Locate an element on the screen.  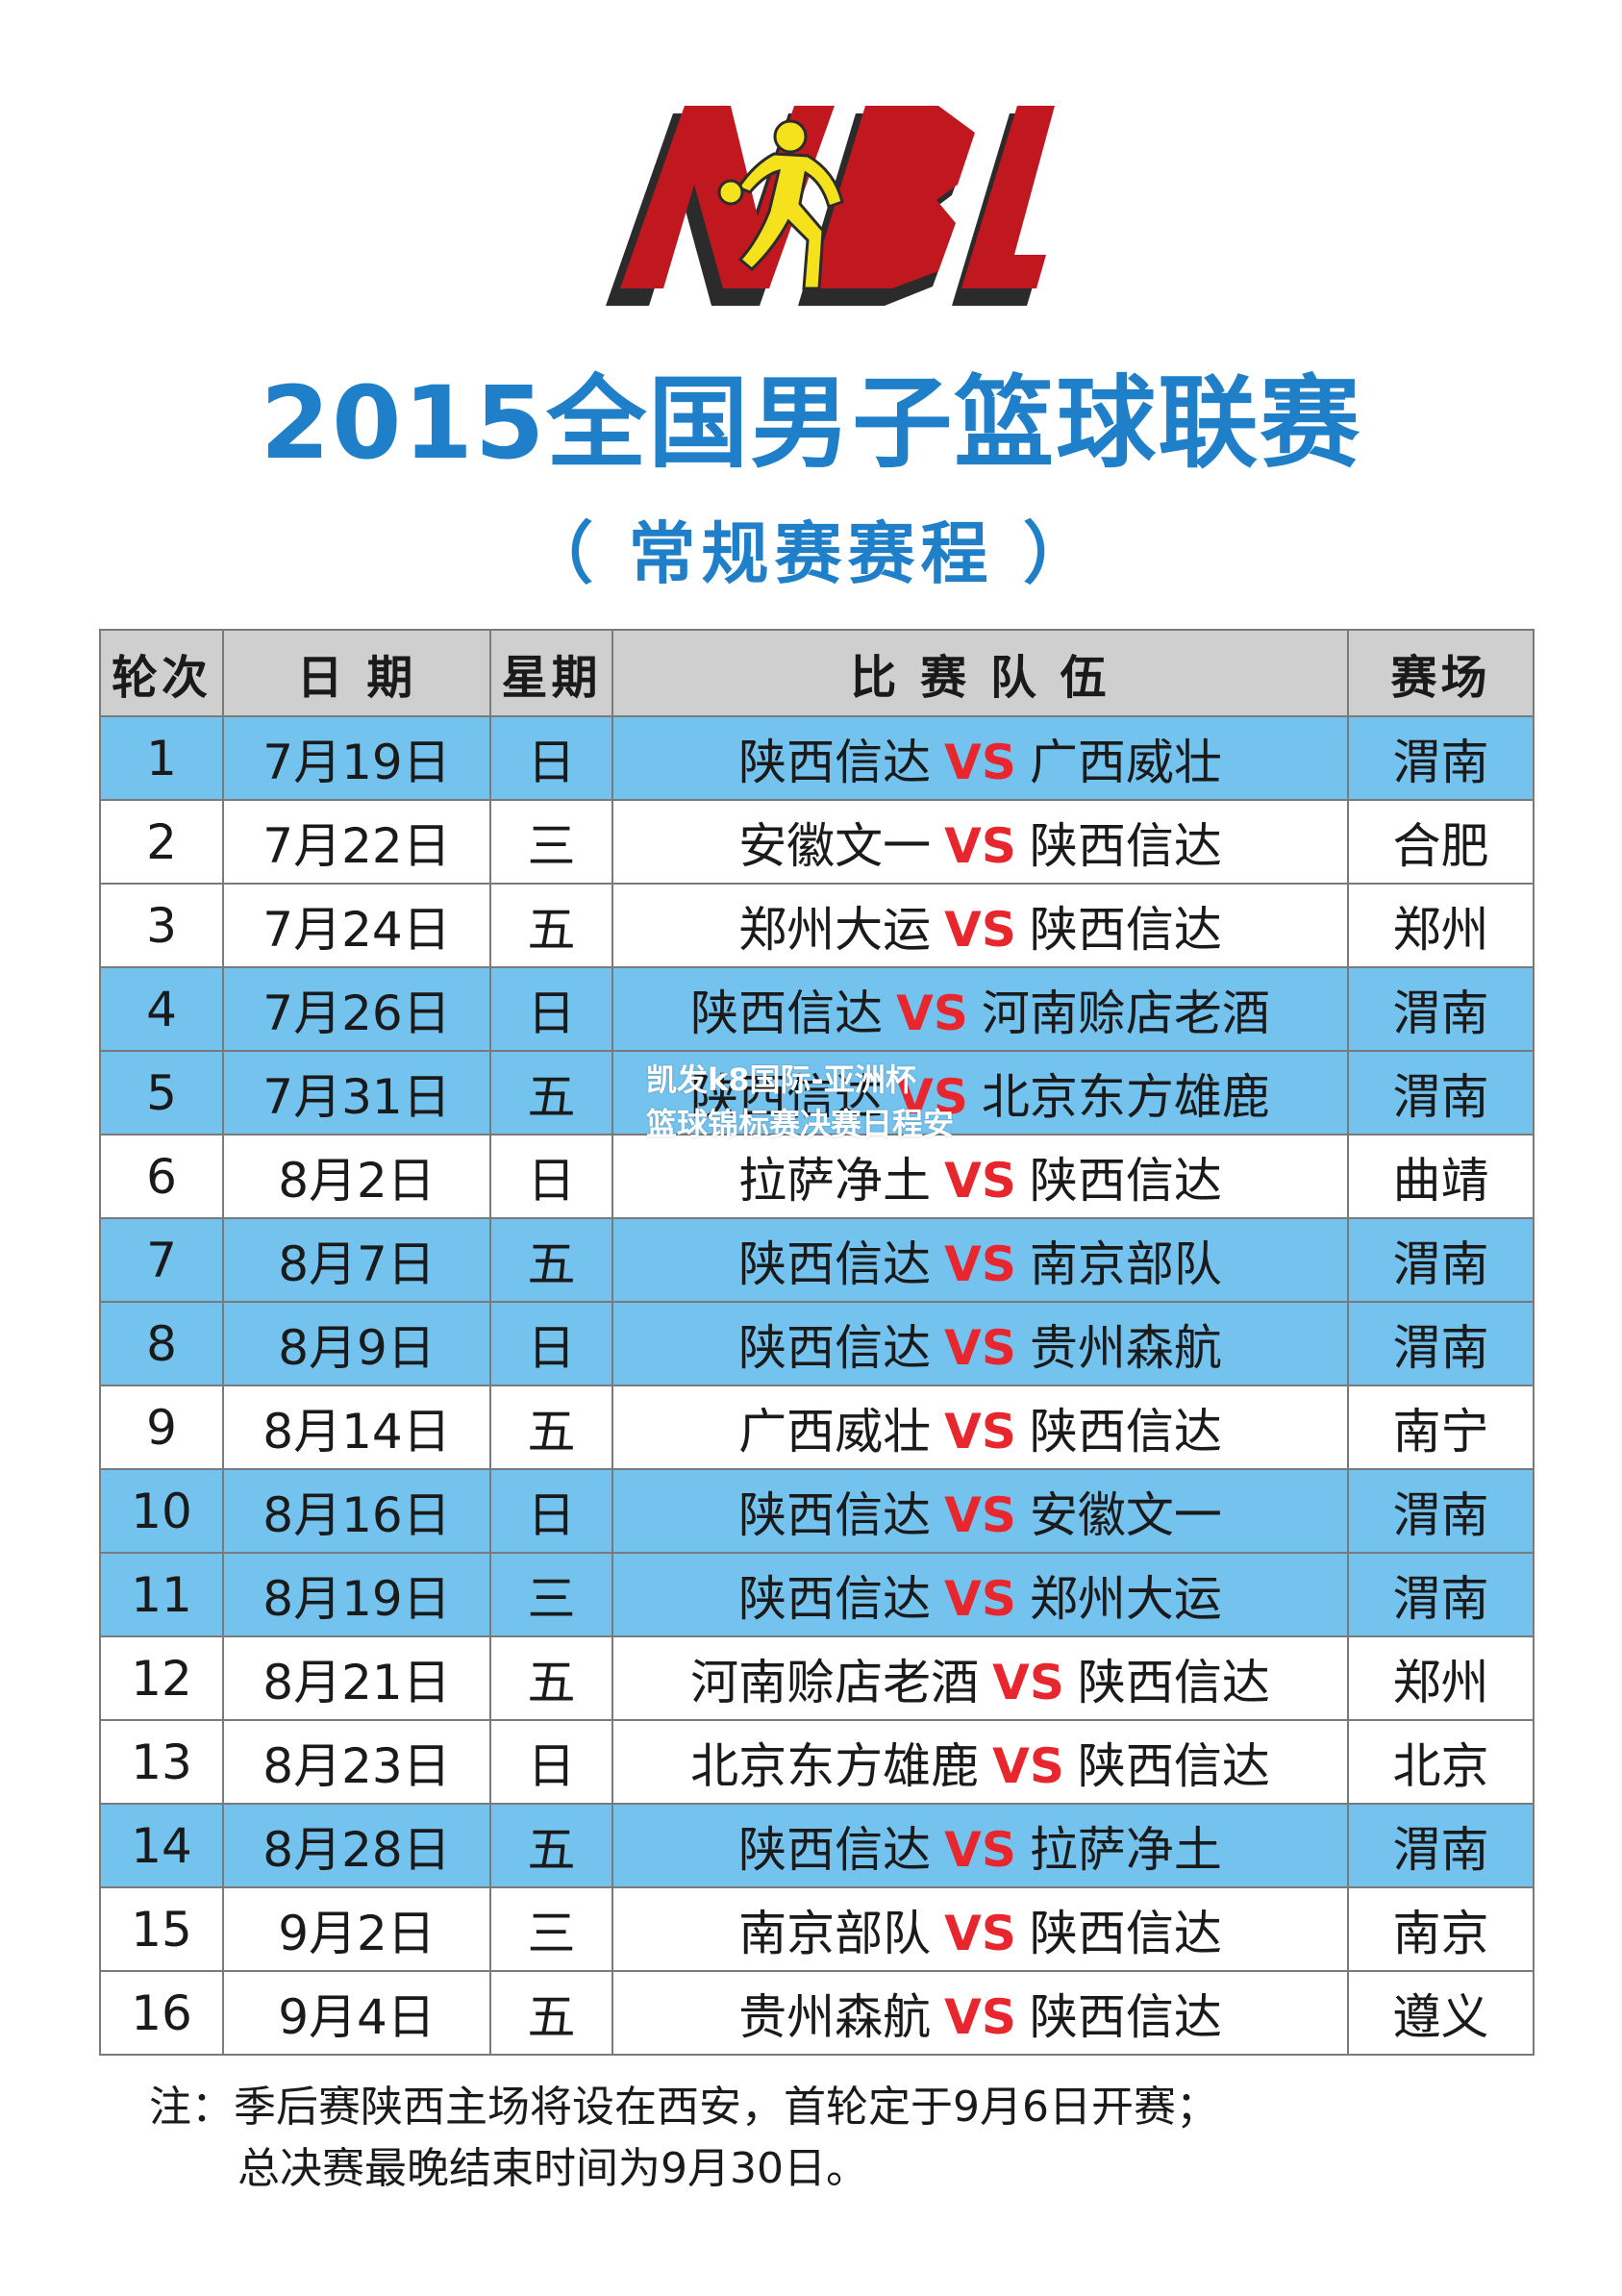
table-row: 9 8月14日五广西威壮 VS 陕西信达 南宁 is located at coordinates (817, 1427).